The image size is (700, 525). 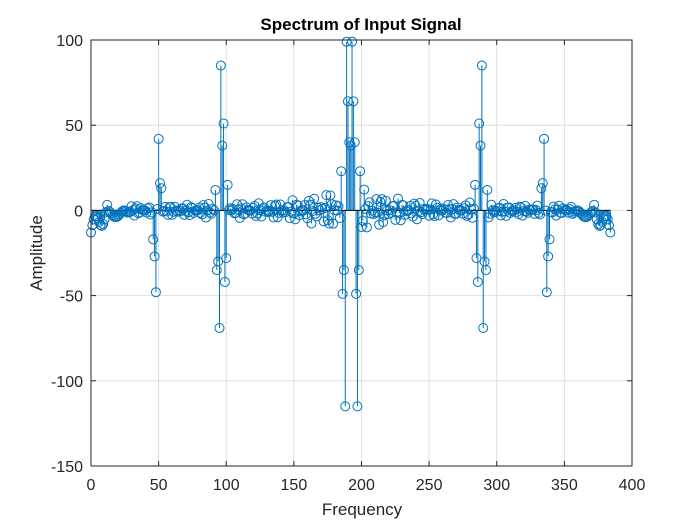 I want to click on x-tick-label: 200, so click(x=361, y=485).